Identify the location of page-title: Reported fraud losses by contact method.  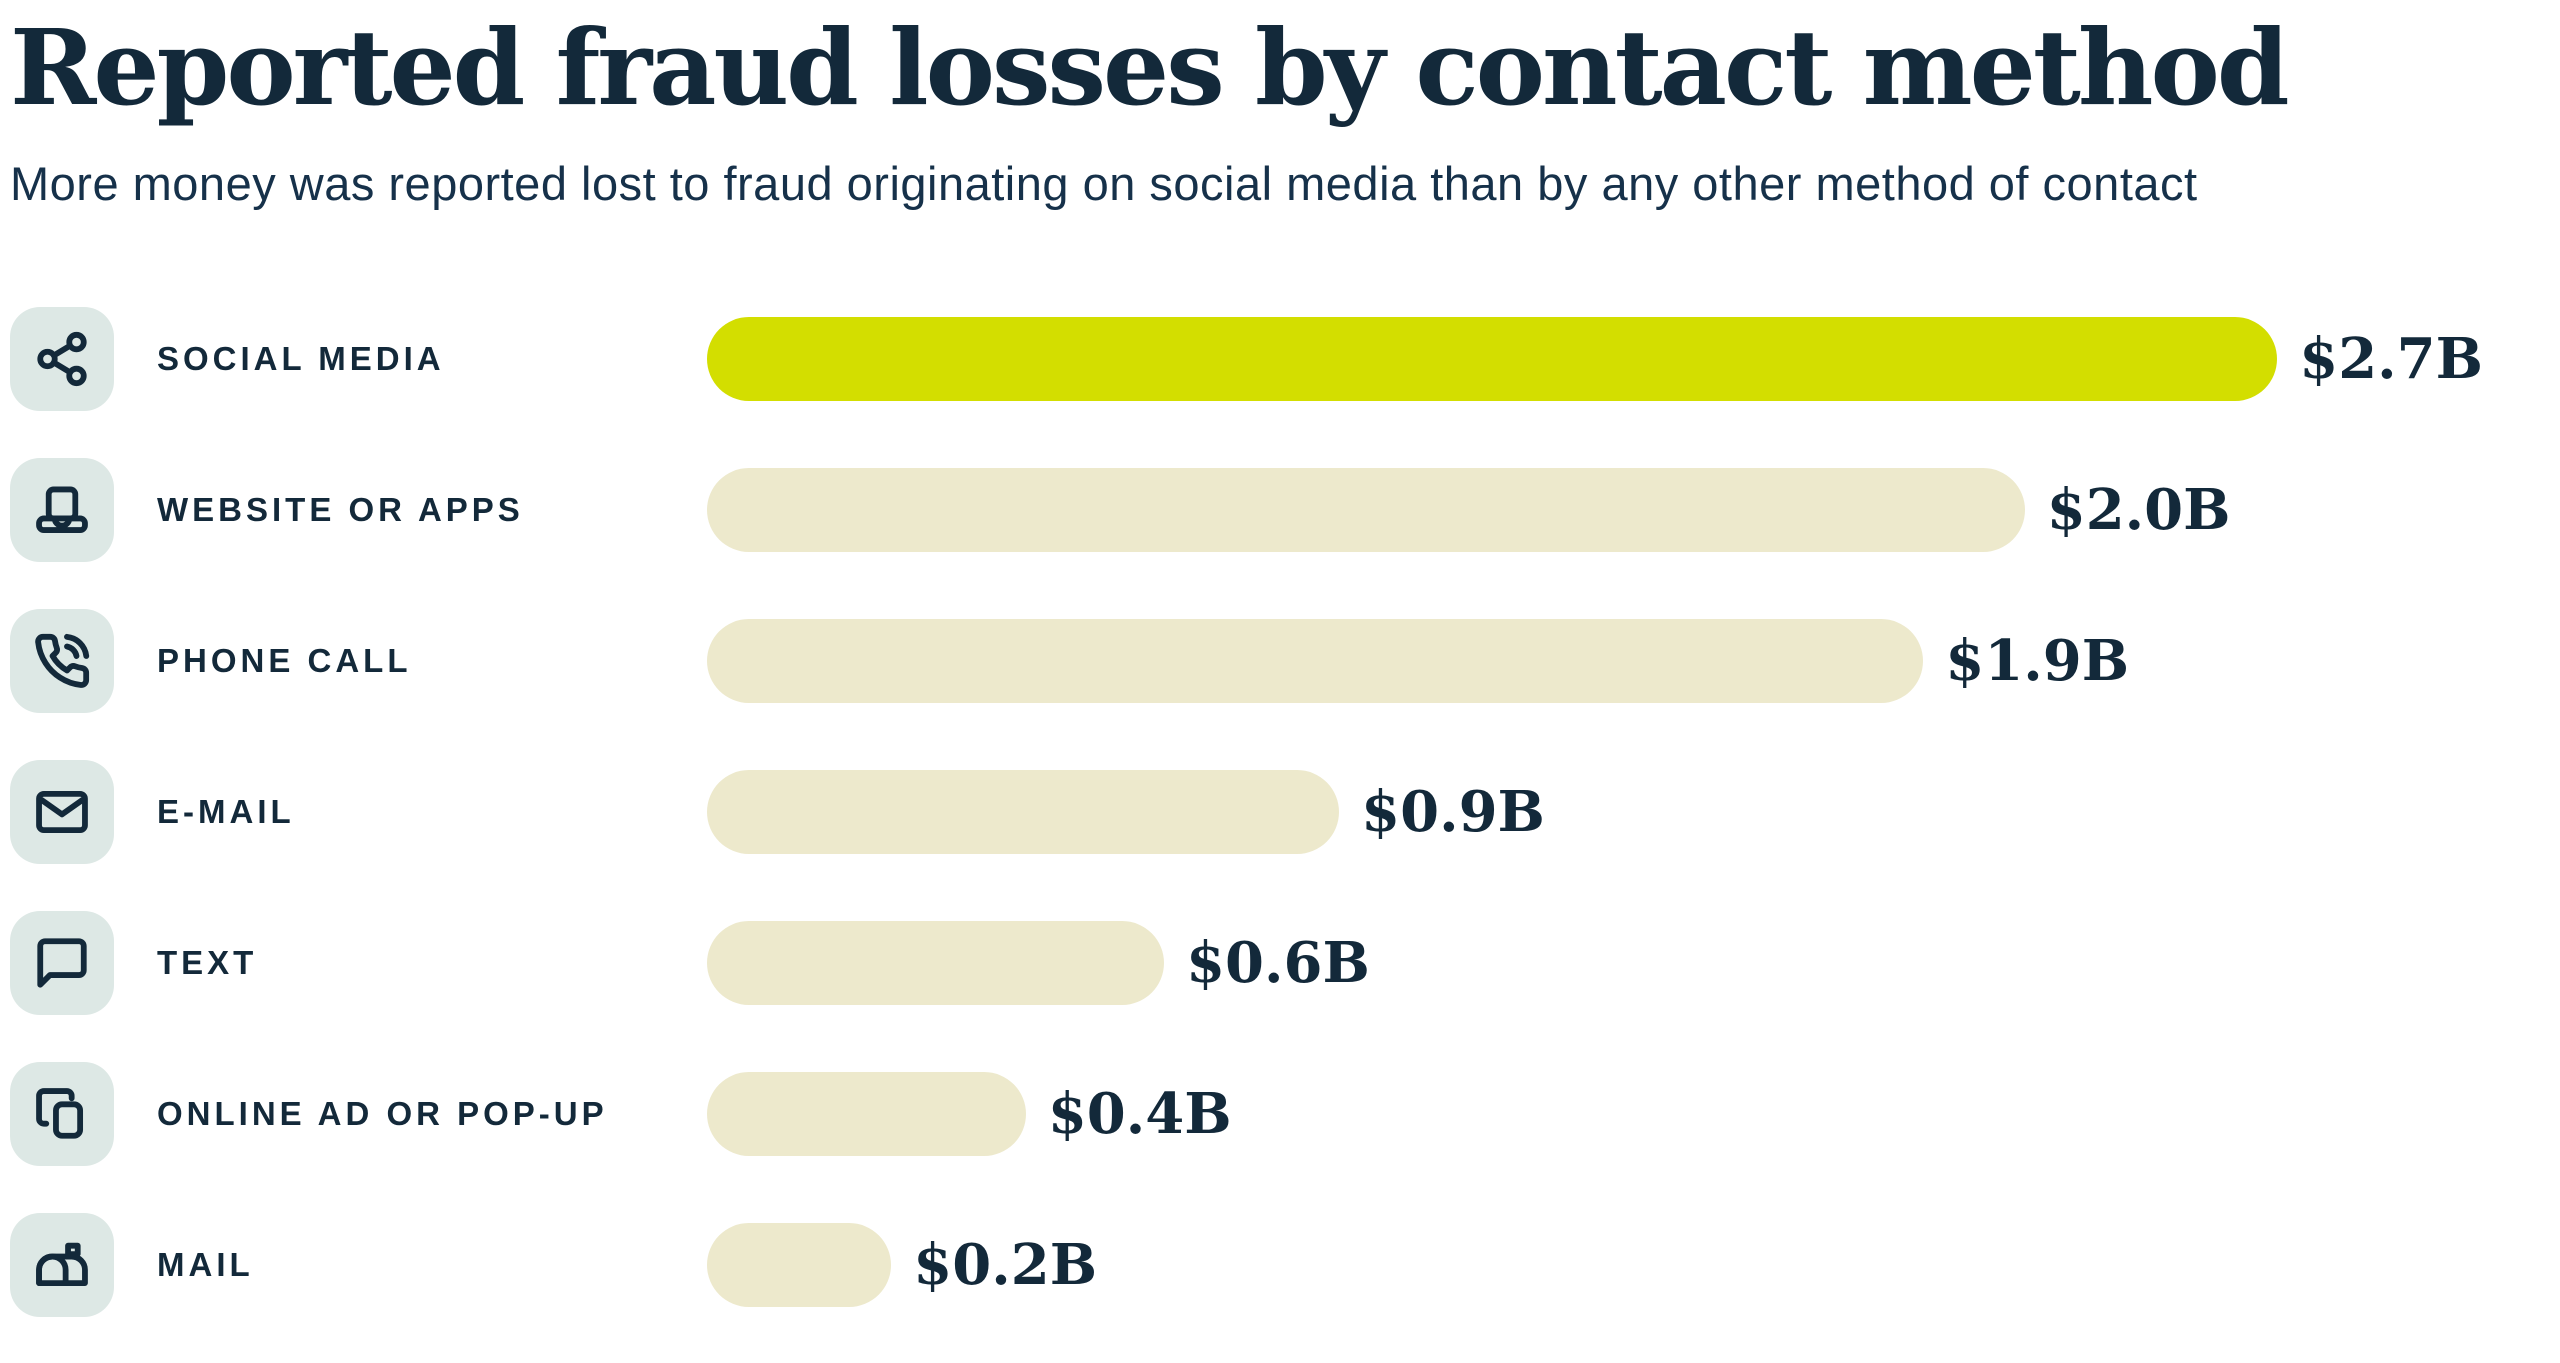
(1150, 67).